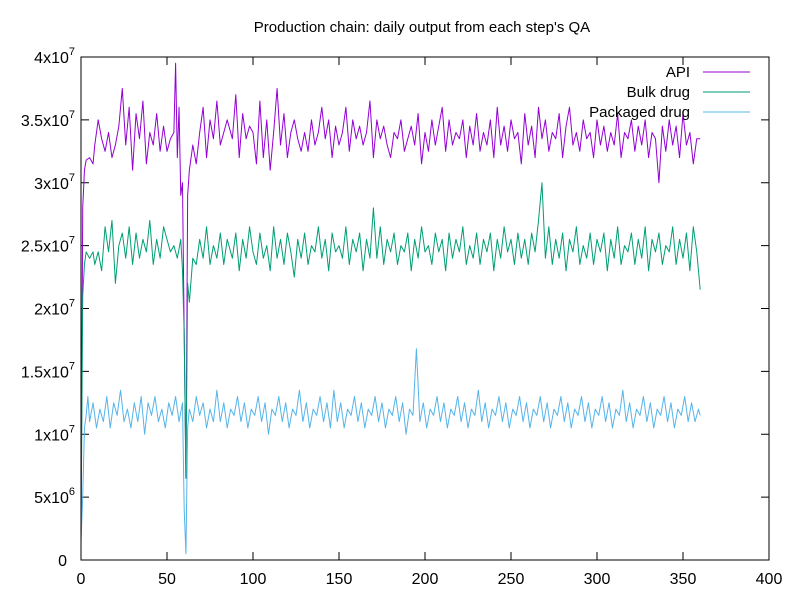 Image resolution: width=800 pixels, height=600 pixels. I want to click on y-tick-label: 3.5x10⁷, so click(48, 119).